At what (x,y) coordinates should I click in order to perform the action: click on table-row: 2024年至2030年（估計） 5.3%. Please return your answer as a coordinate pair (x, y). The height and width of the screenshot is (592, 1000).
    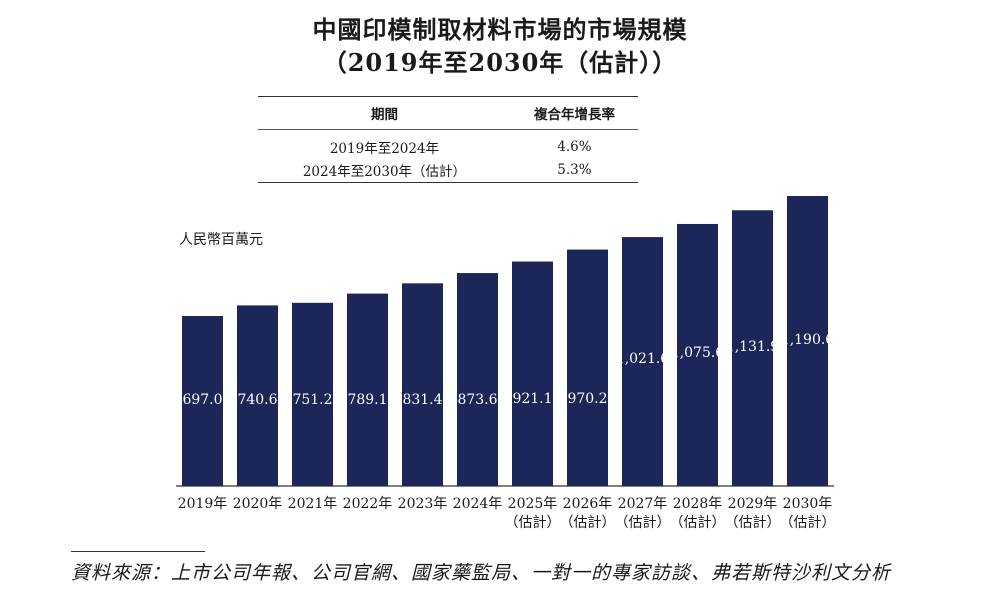
    Looking at the image, I should click on (448, 170).